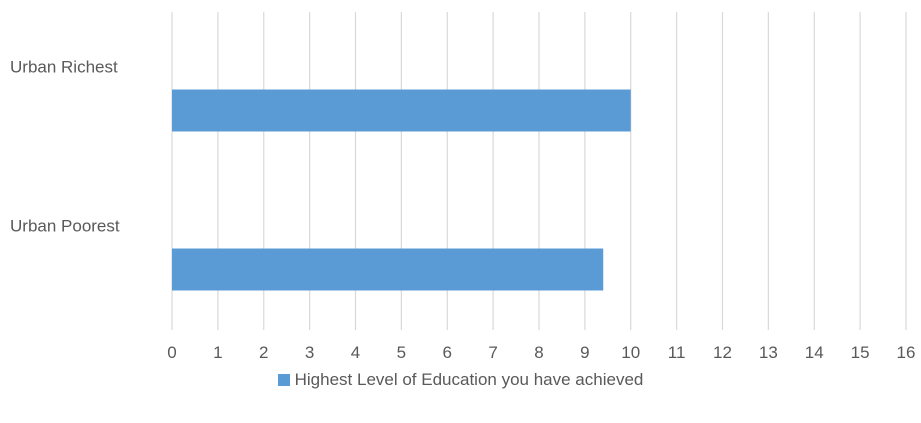 This screenshot has height=423, width=921. What do you see at coordinates (722, 351) in the screenshot?
I see `x-tick-label: 12` at bounding box center [722, 351].